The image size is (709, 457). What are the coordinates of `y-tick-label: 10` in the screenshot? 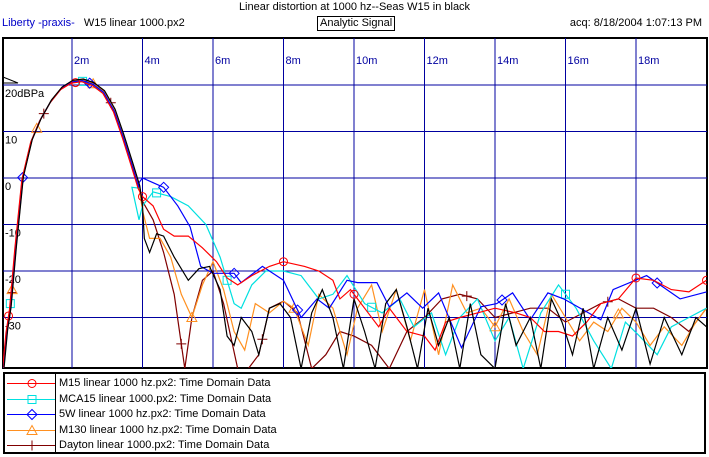 It's located at (11, 141).